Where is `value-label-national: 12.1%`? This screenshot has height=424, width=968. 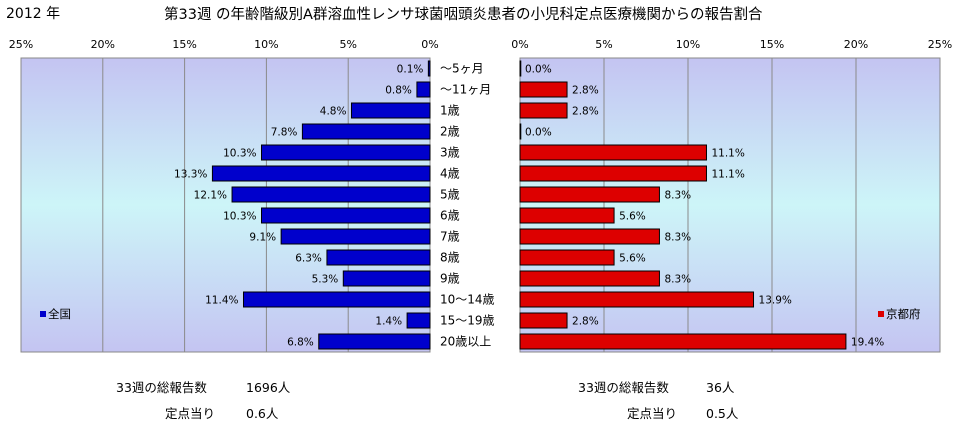
value-label-national: 12.1% is located at coordinates (210, 196).